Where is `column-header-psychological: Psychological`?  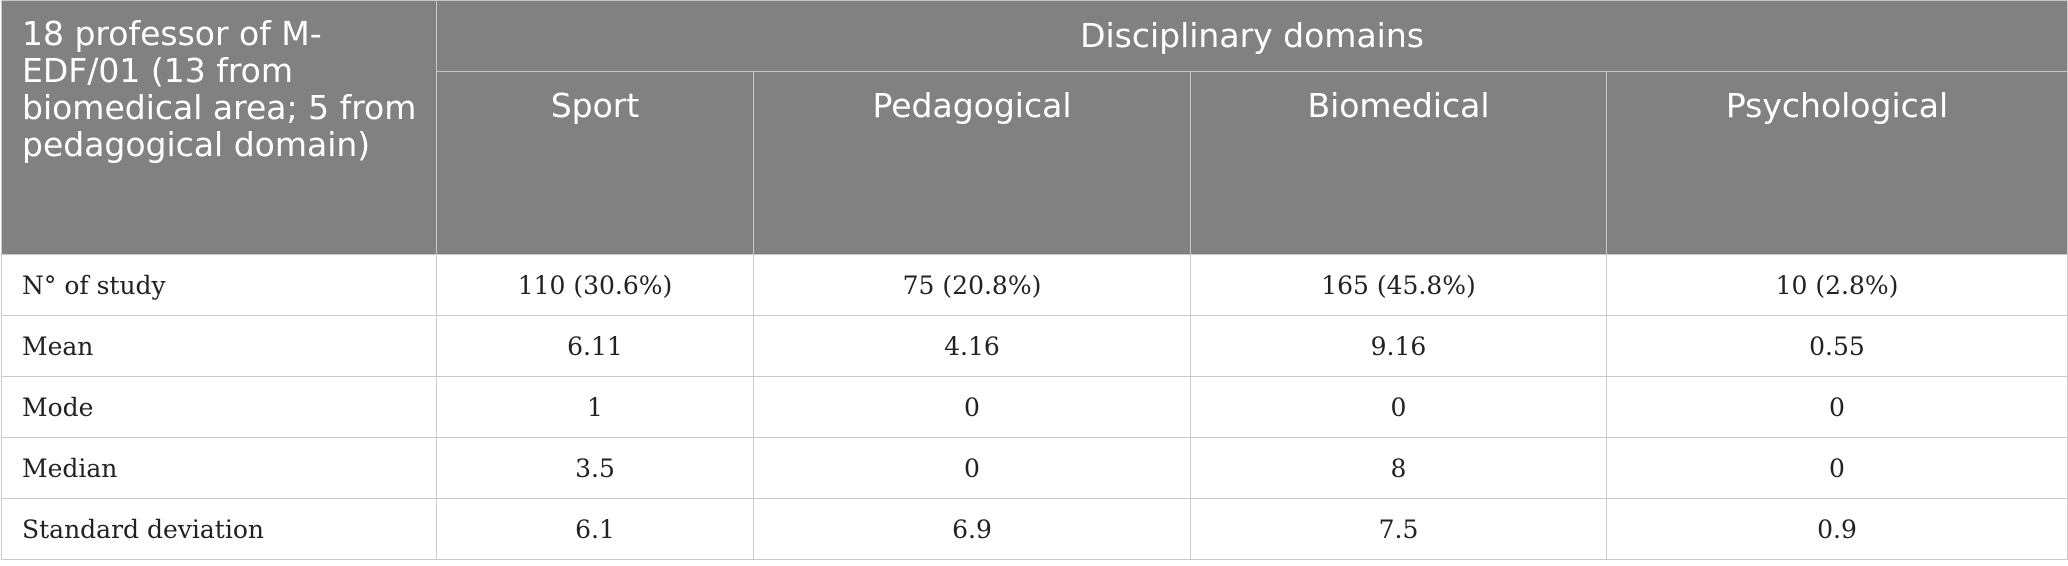 column-header-psychological: Psychological is located at coordinates (1837, 163).